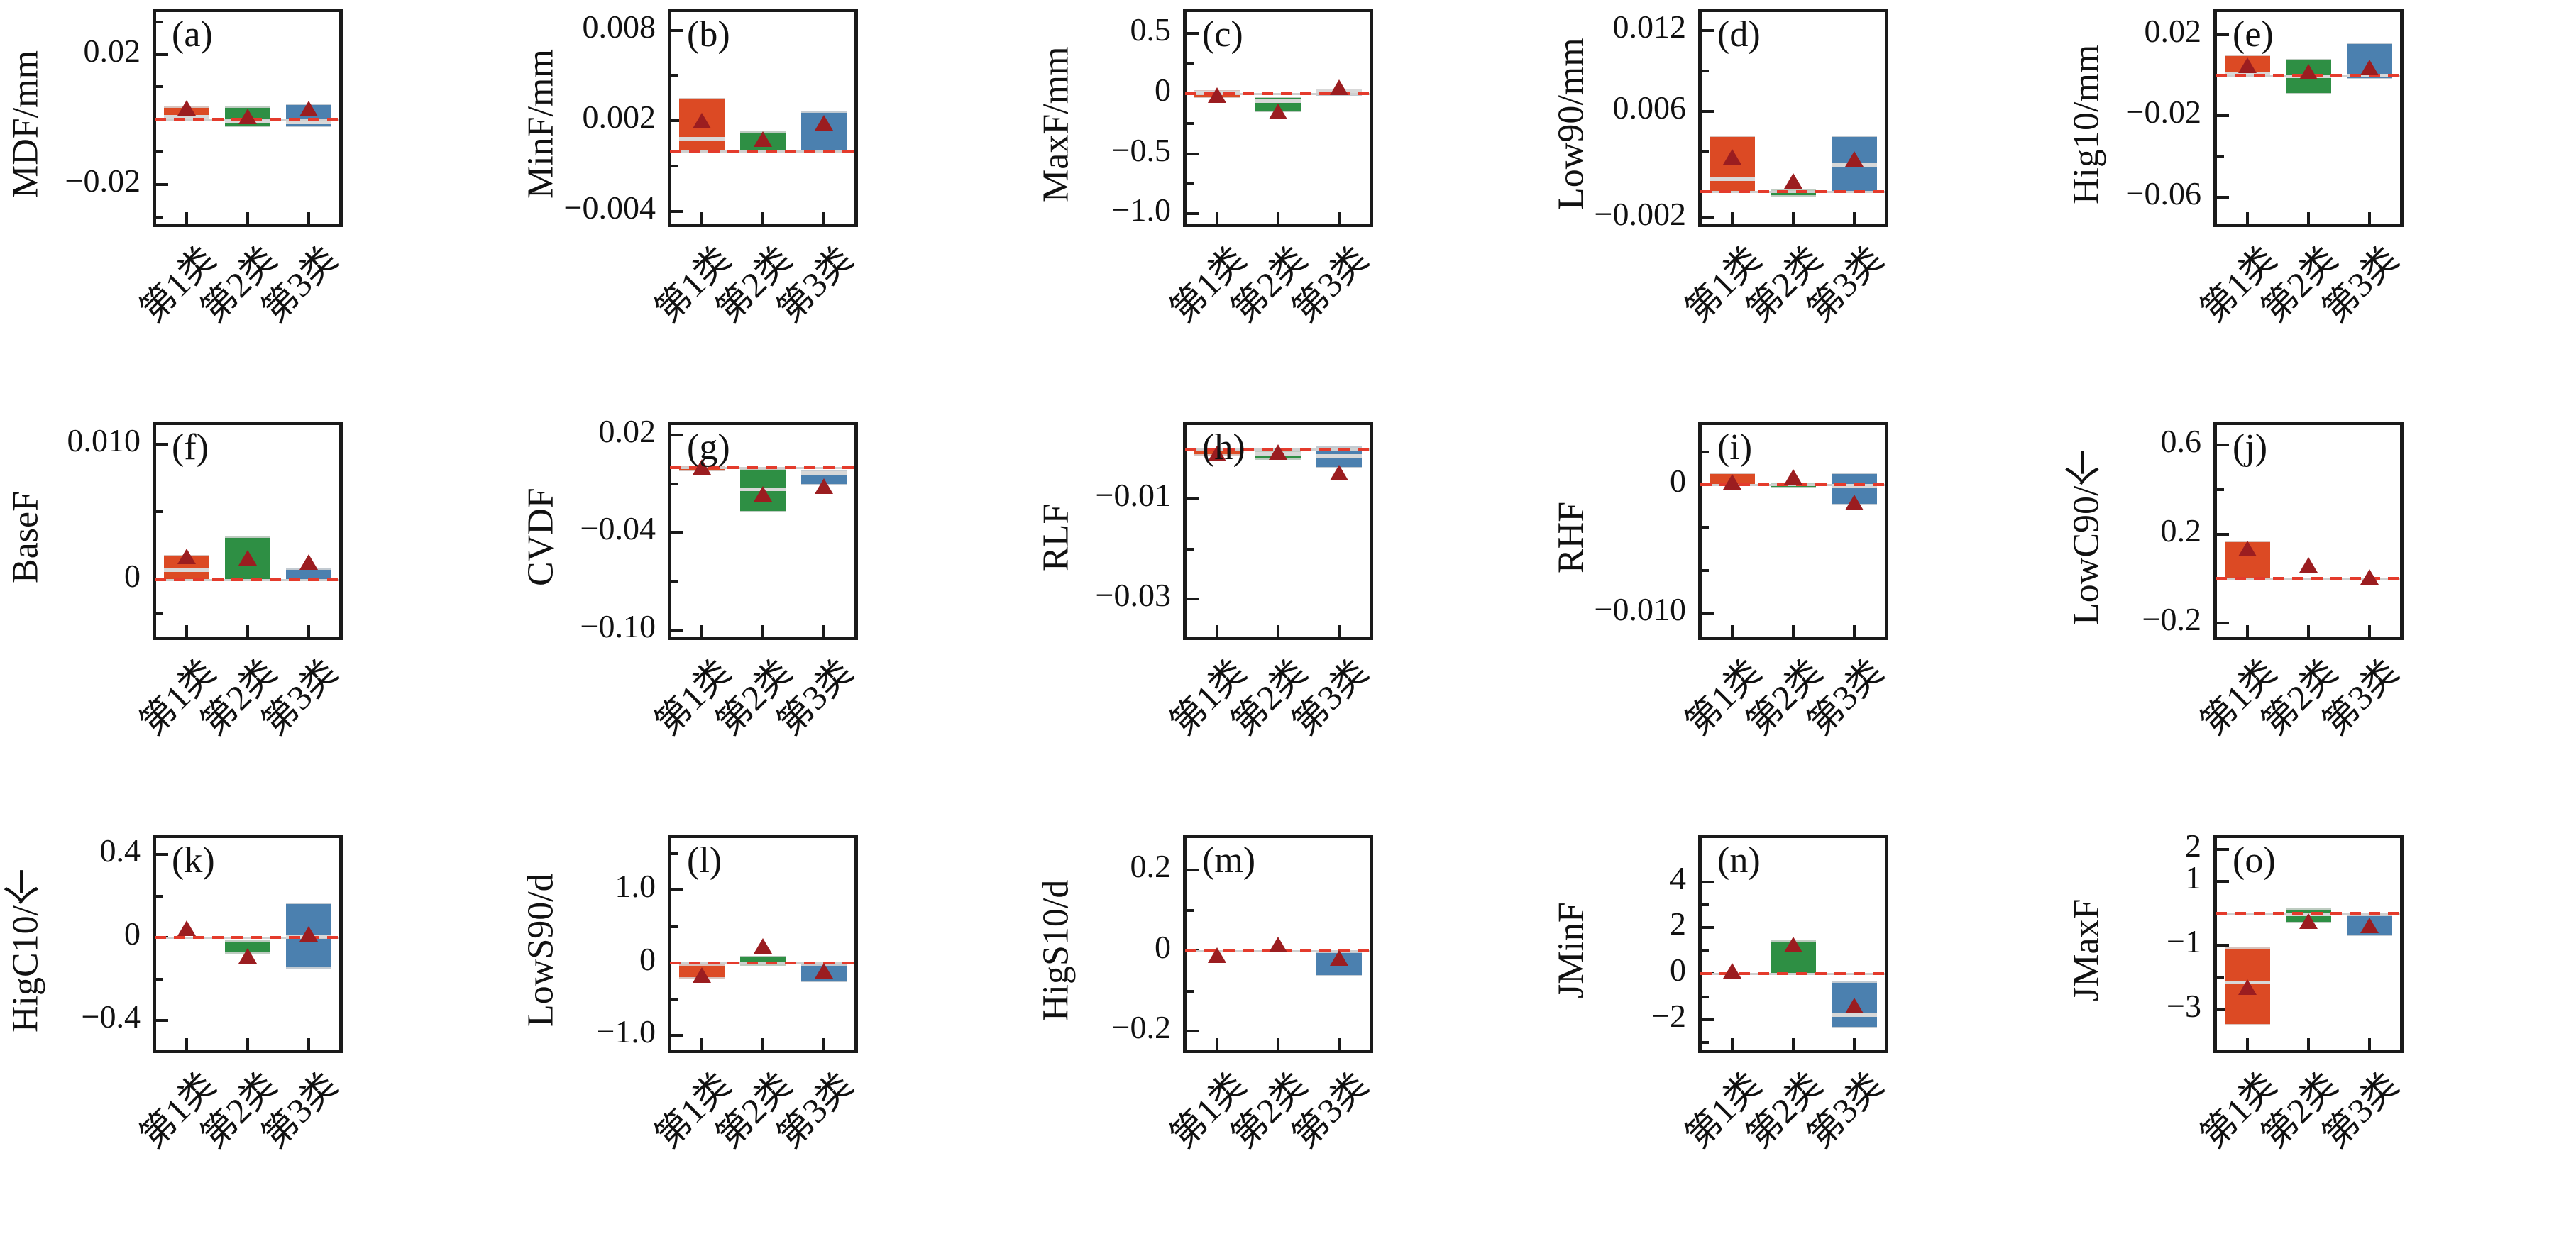  Describe the element at coordinates (1803, 619) in the screenshot. I see `subplot-i: RHF (i) 0 −0.010 第1类 第2类 第3类` at that location.